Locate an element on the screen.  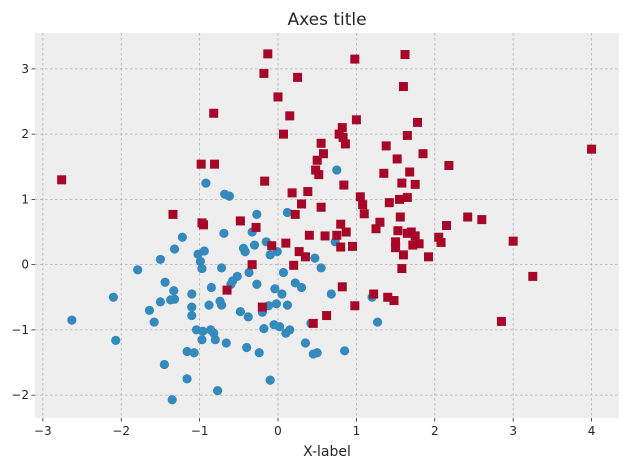
x-tick-label: 0 is located at coordinates (278, 431).